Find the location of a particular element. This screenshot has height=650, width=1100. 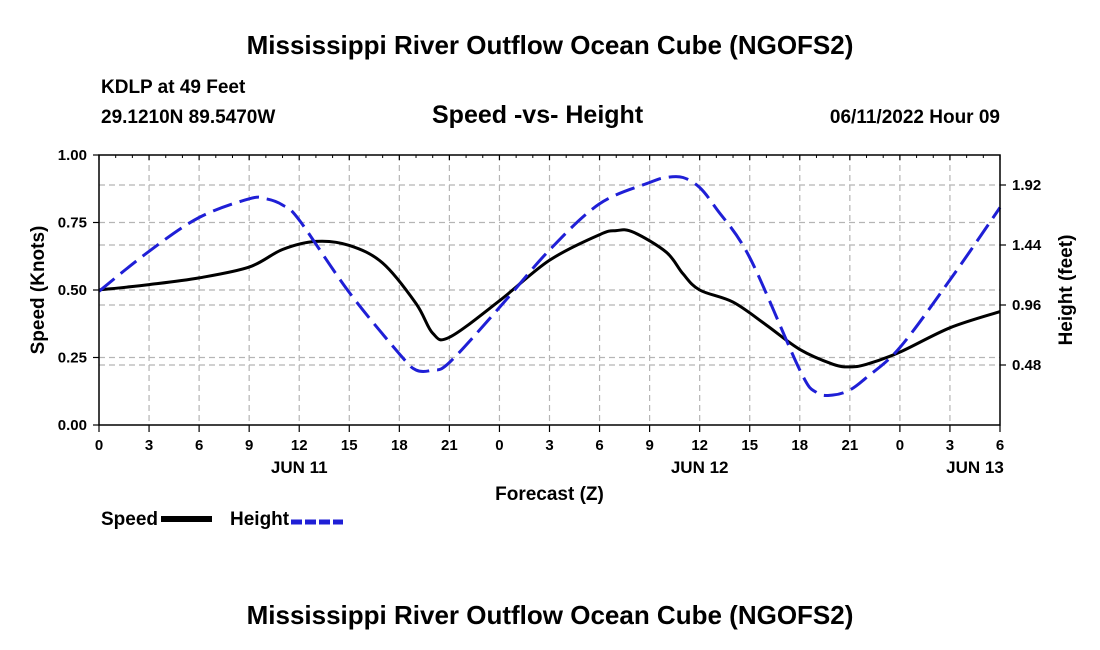

legend-speed-label: Speed is located at coordinates (130, 519).